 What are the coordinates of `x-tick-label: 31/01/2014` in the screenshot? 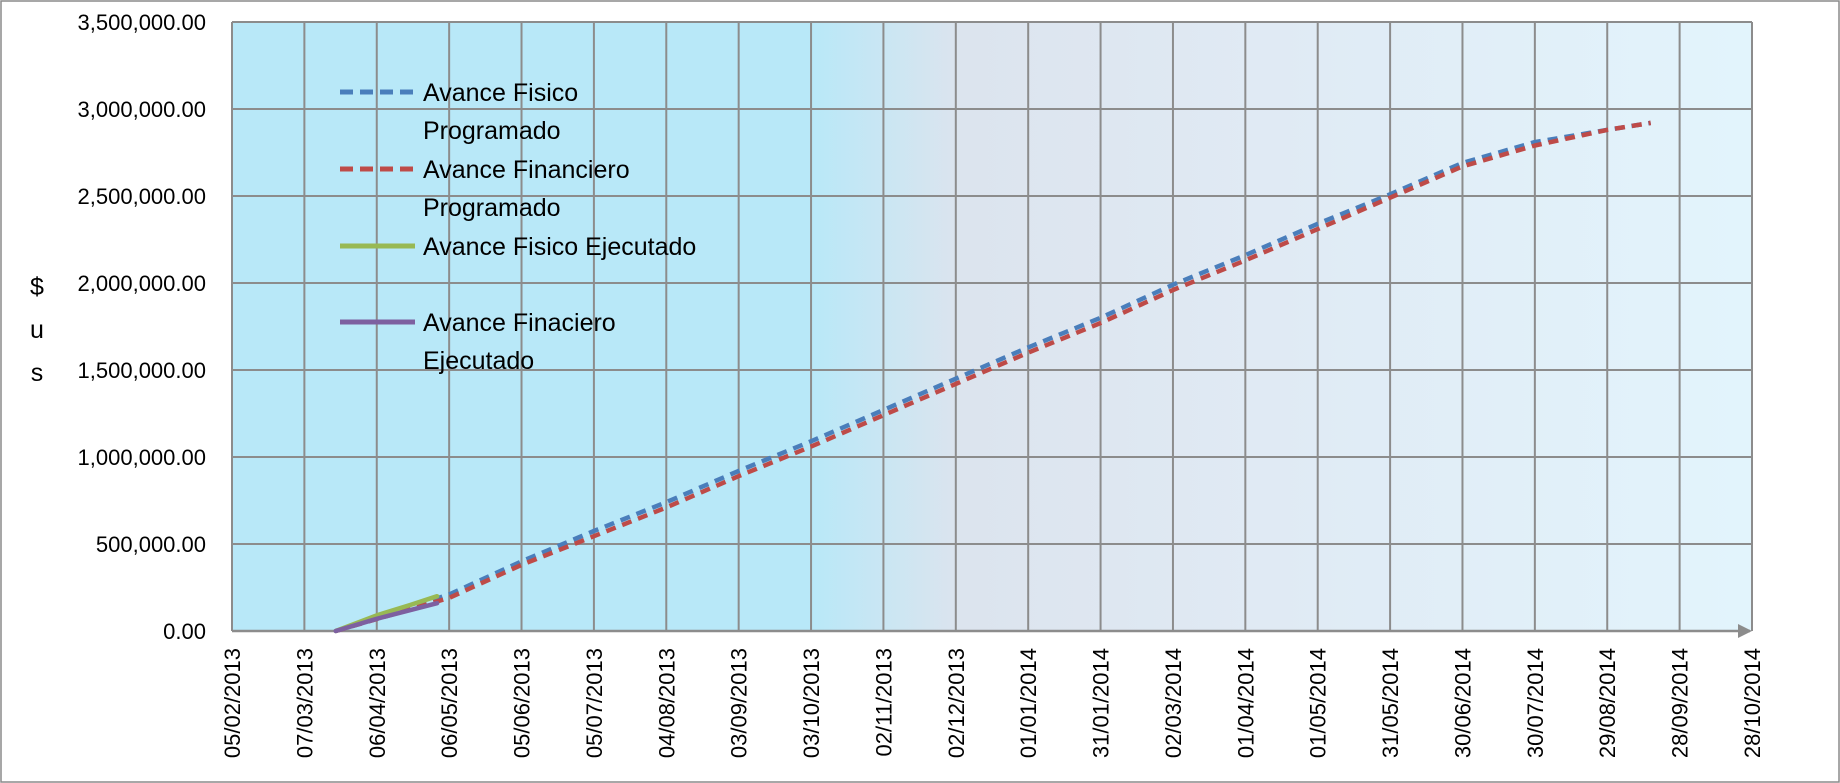 It's located at (1101, 703).